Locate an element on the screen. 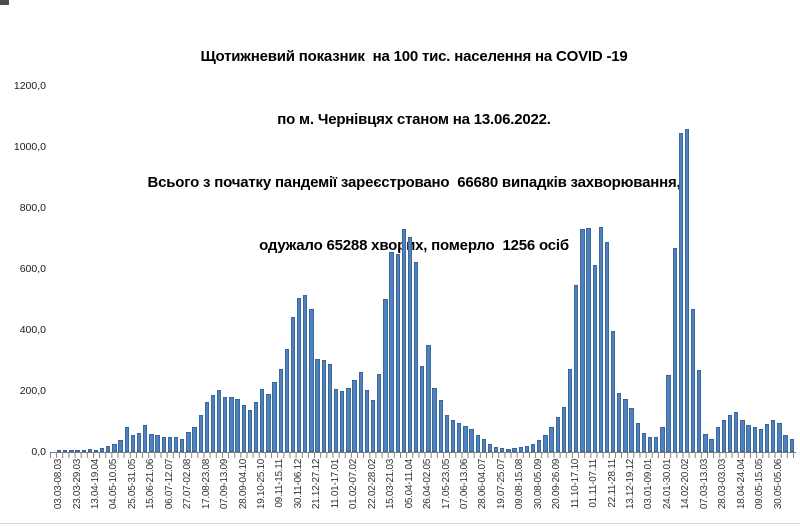  x-axis-label: 23.03-29.03 is located at coordinates (77, 484).